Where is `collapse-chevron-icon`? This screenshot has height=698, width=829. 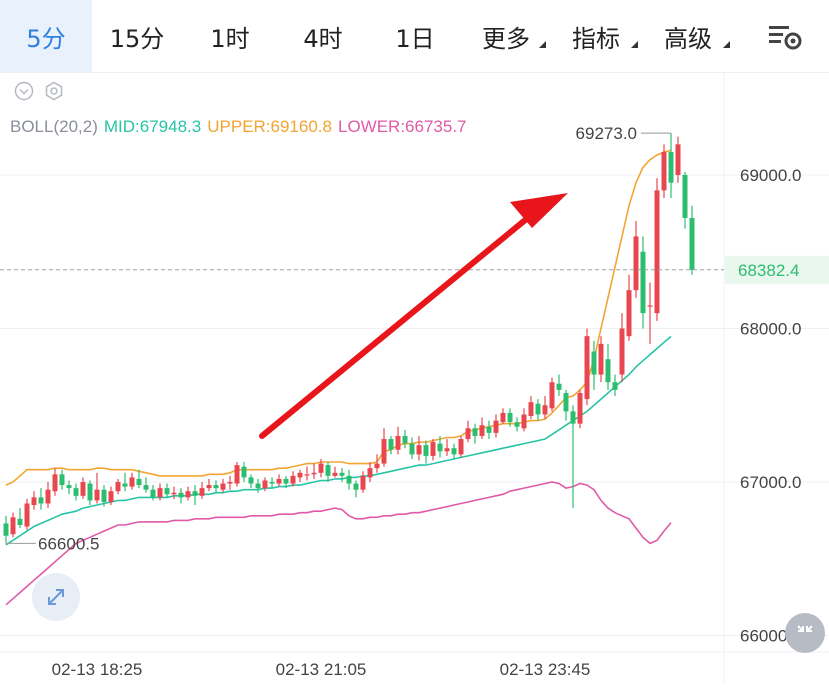
collapse-chevron-icon is located at coordinates (24, 91).